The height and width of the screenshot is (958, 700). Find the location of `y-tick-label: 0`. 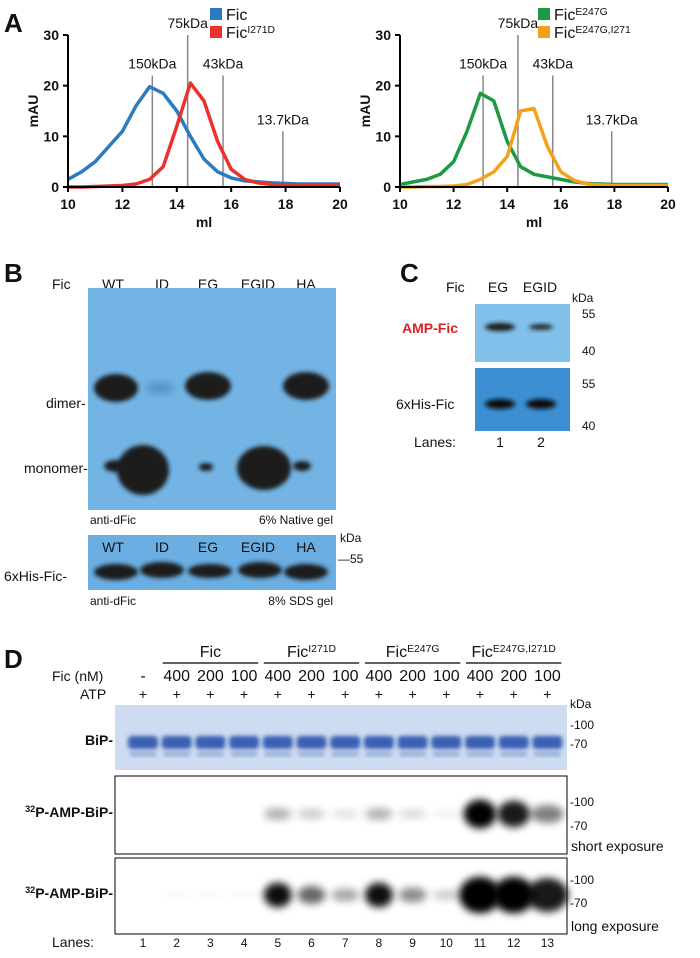

y-tick-label: 0 is located at coordinates (387, 187).